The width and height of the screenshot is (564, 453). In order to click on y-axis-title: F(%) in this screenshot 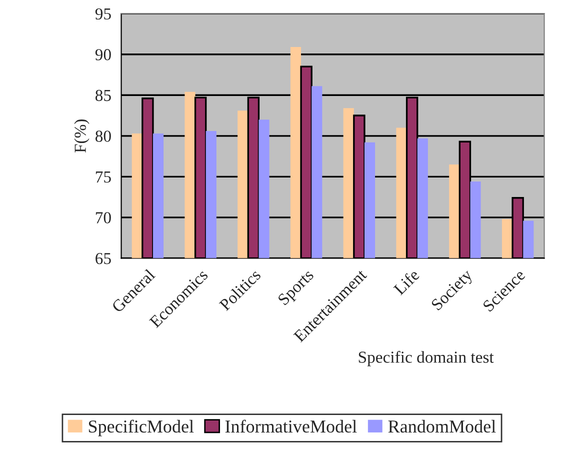, I will do `click(82, 136)`.